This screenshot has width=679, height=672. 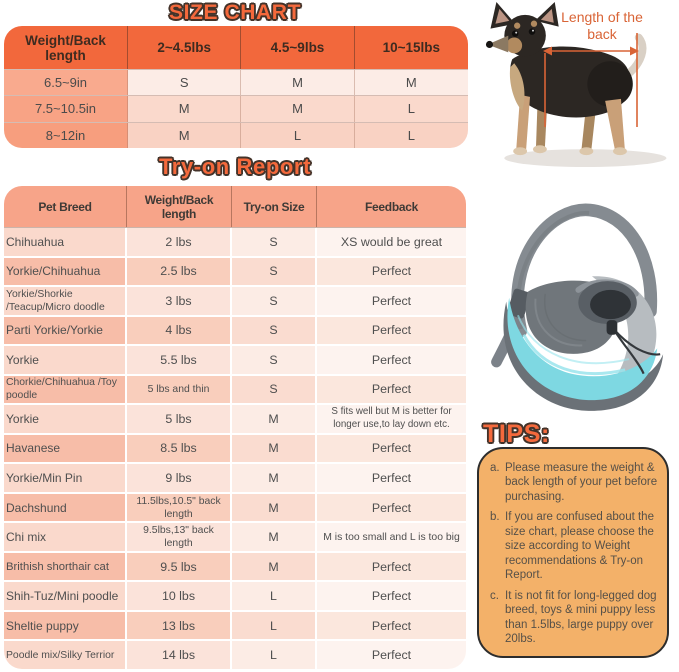 I want to click on breed-cell: Poodle mix/Silky Terrior, so click(x=65, y=655).